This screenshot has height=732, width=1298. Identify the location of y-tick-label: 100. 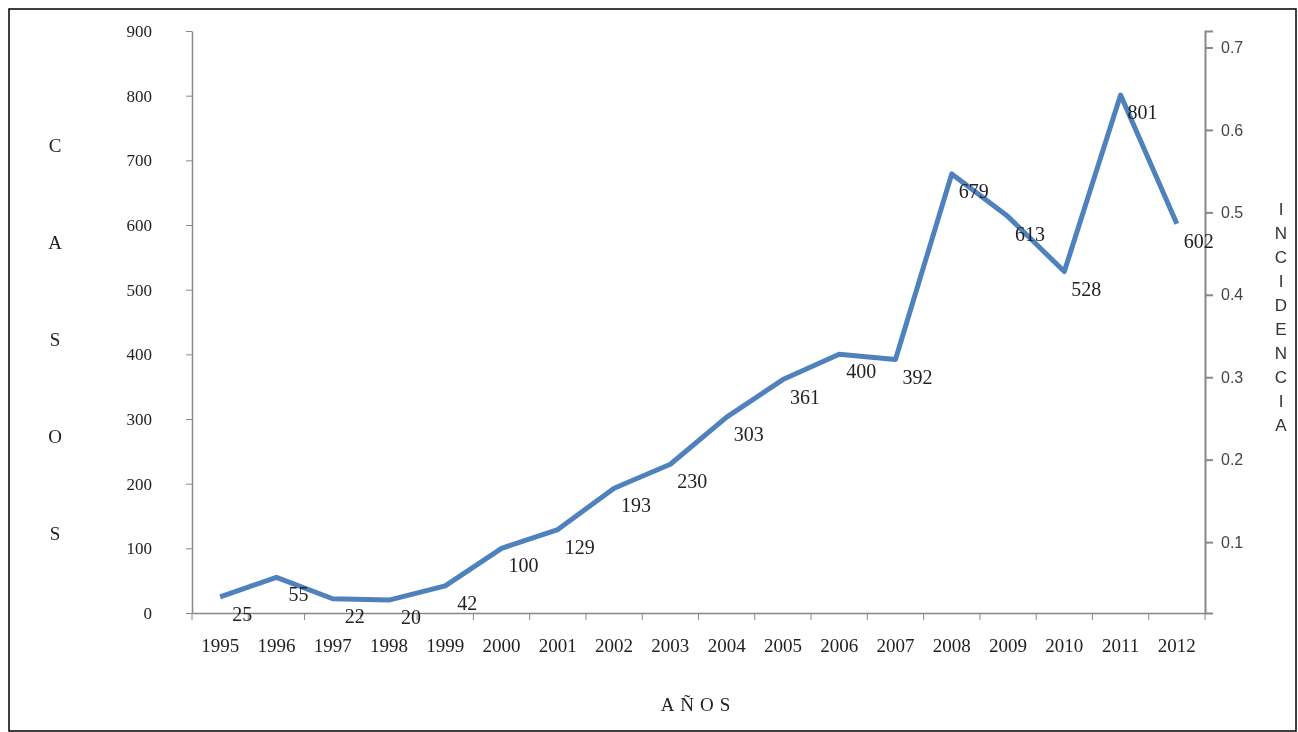
(139, 549).